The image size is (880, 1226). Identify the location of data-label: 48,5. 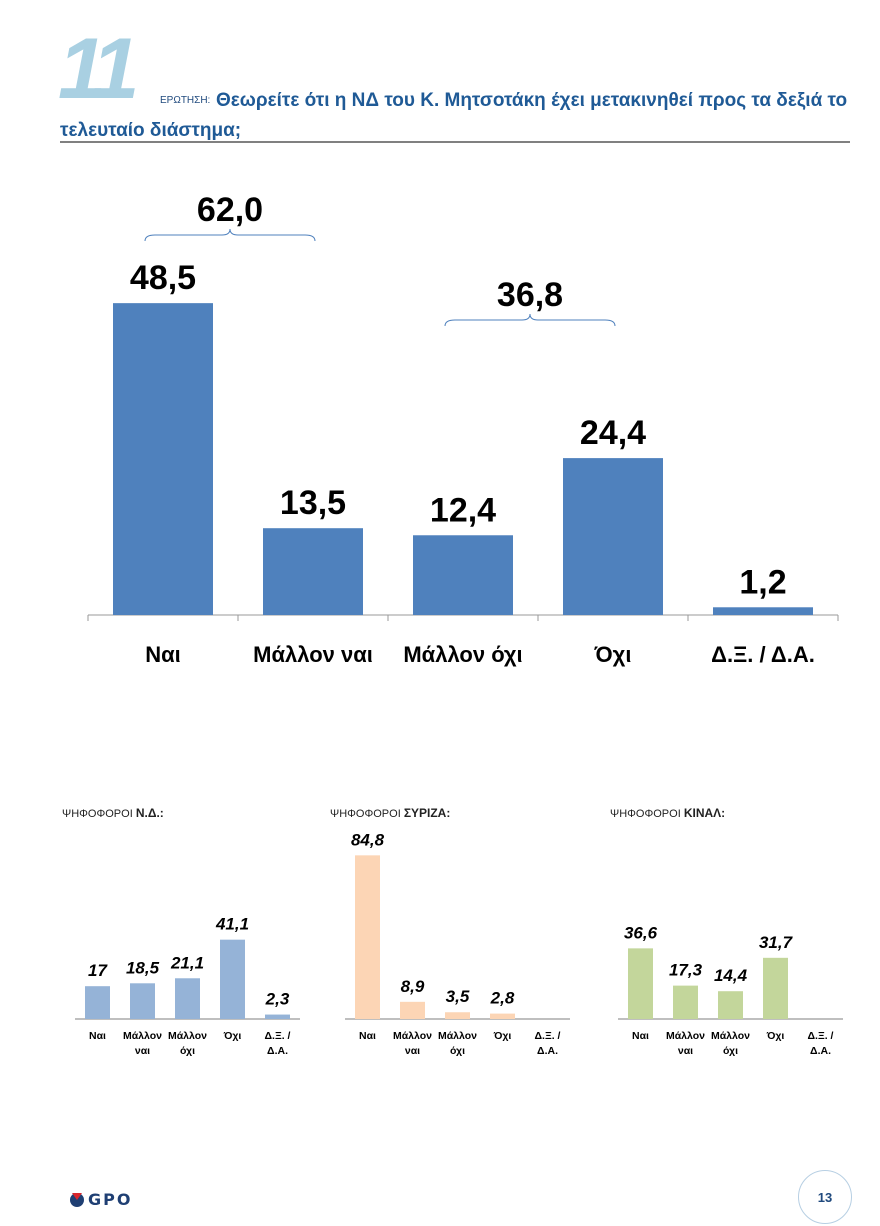
(163, 278).